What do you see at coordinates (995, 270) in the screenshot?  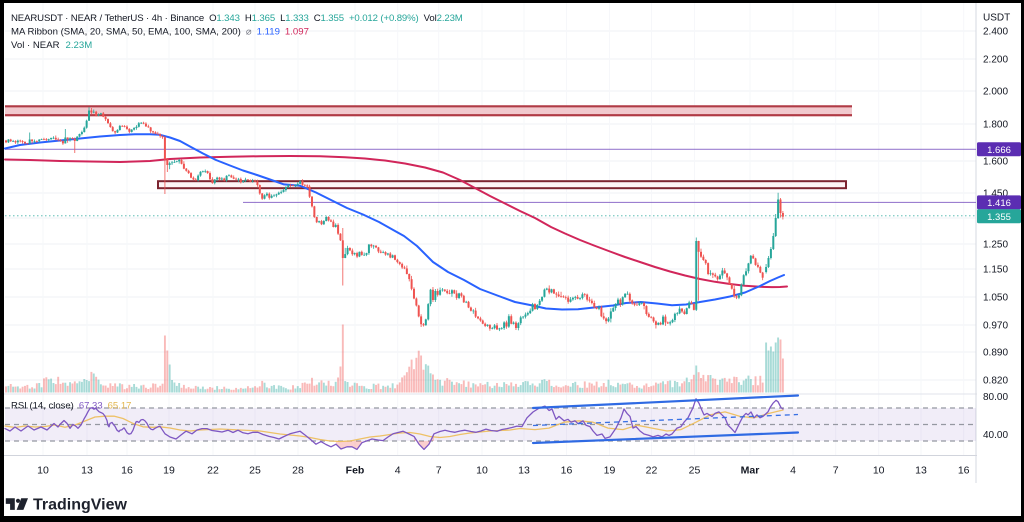 I see `svg-text: 1.150` at bounding box center [995, 270].